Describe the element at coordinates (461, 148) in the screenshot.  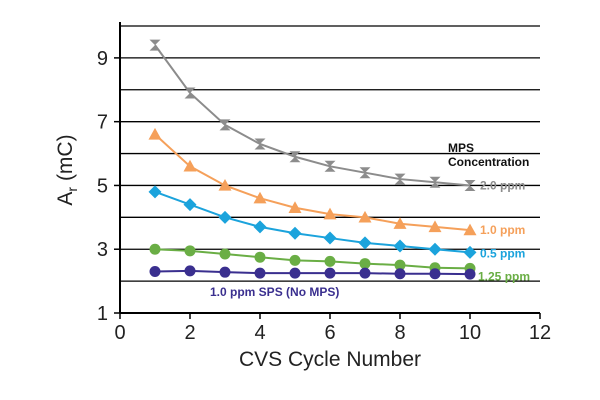
I see `legend-title-line-1: MPS` at that location.